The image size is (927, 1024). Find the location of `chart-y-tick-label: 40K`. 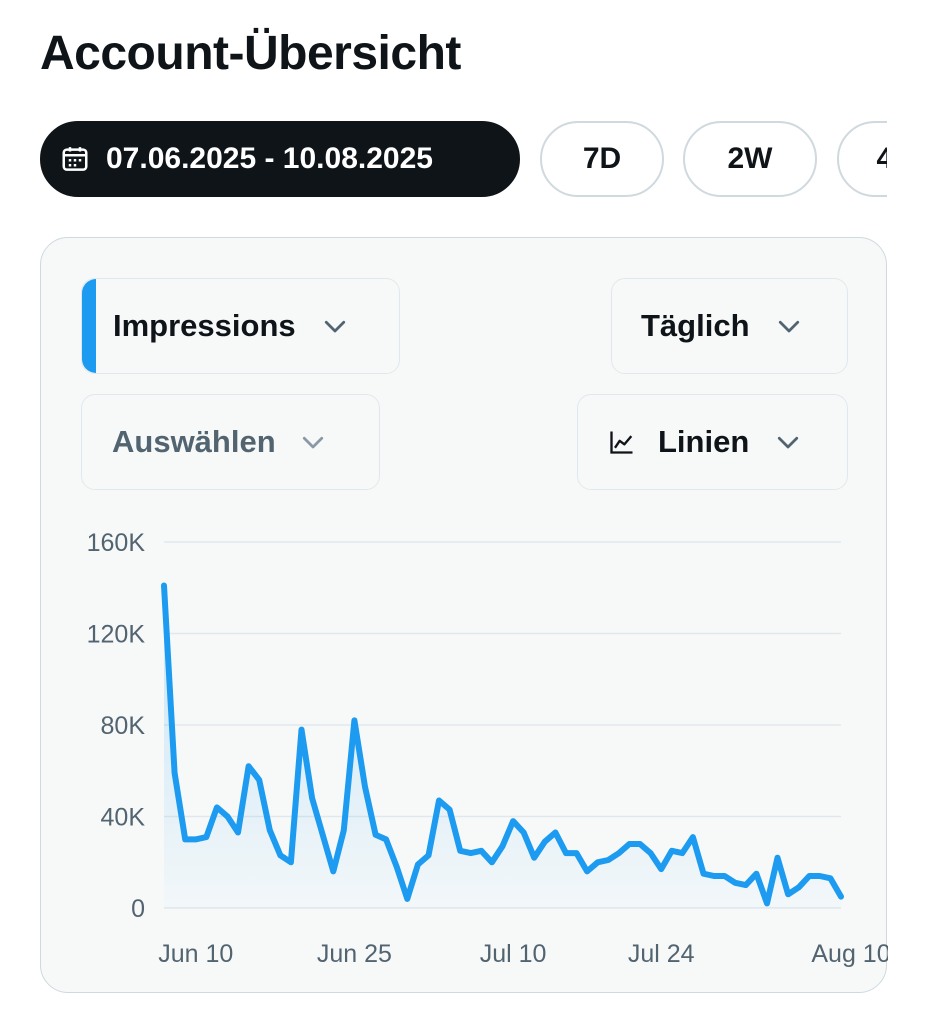

chart-y-tick-label: 40K is located at coordinates (123, 818).